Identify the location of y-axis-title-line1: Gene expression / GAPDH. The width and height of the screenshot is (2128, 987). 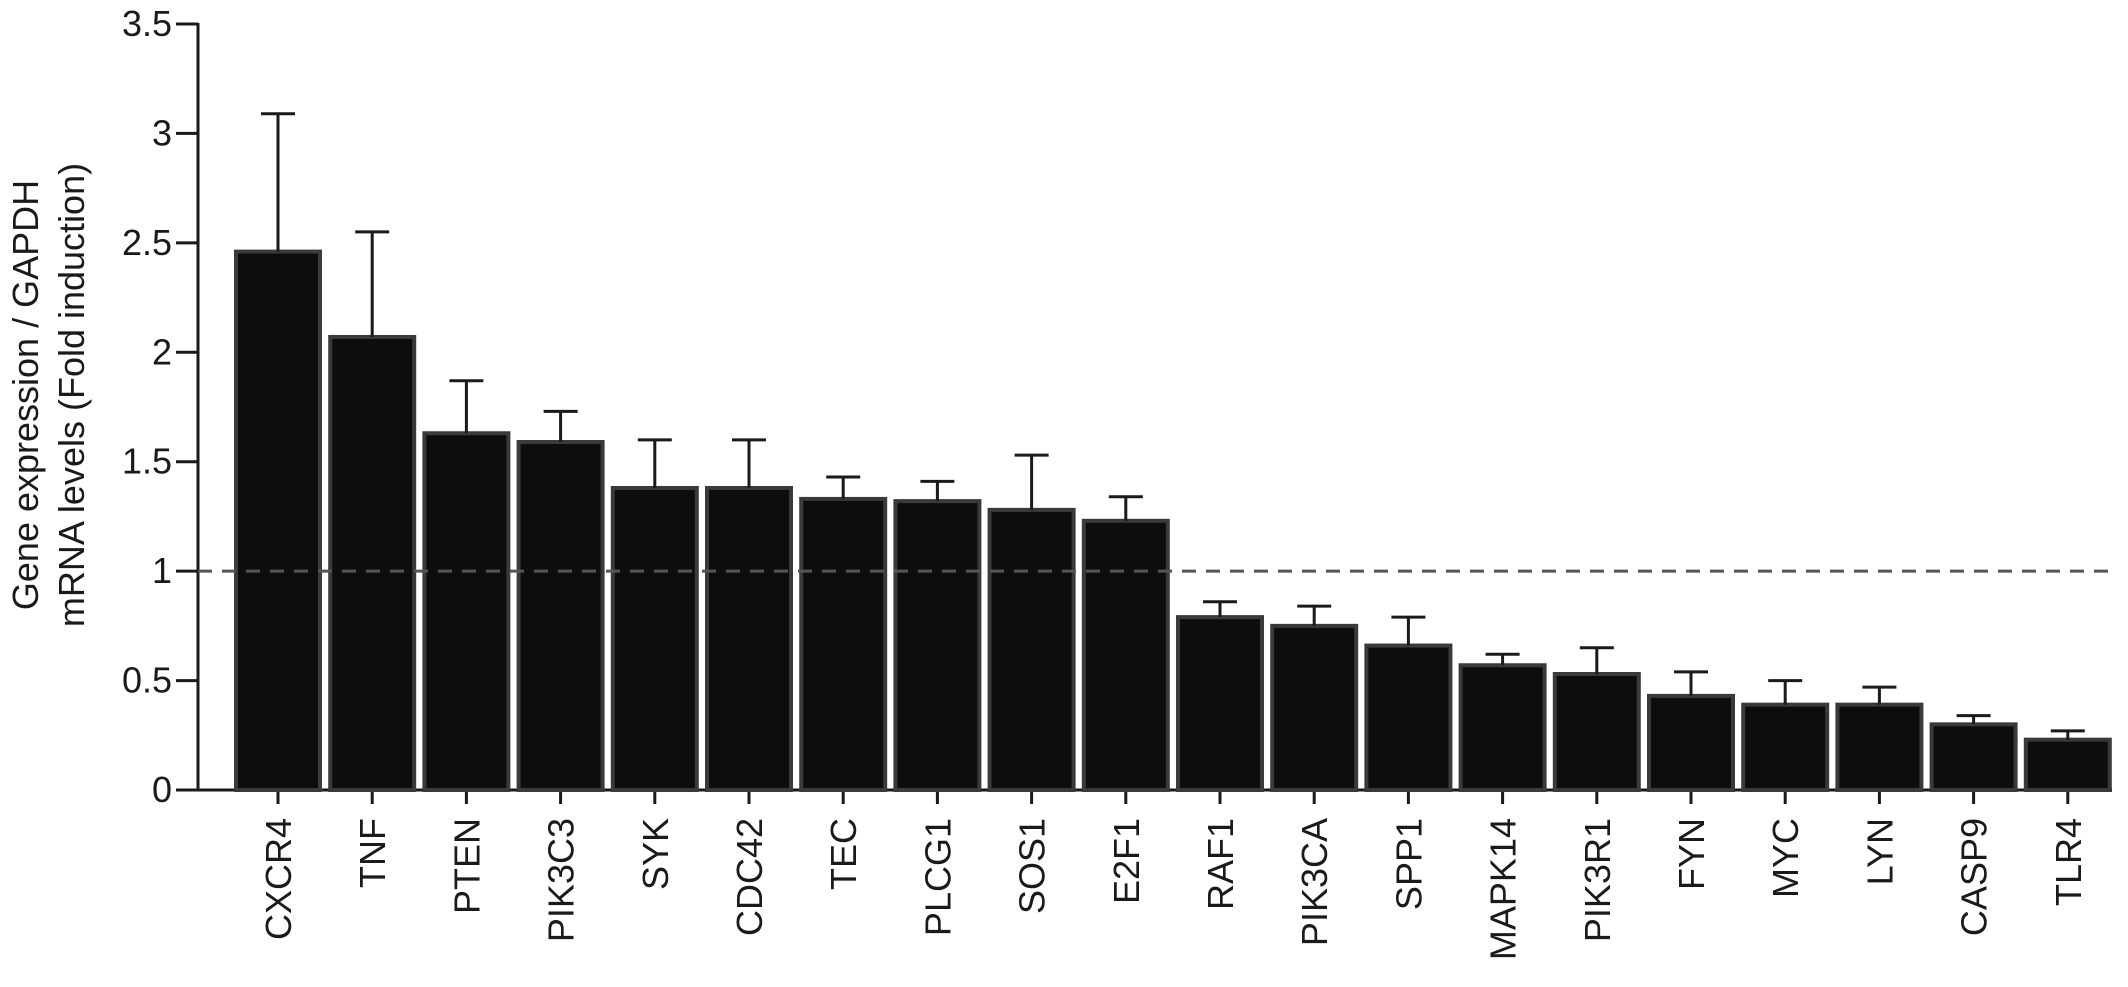
(25, 395).